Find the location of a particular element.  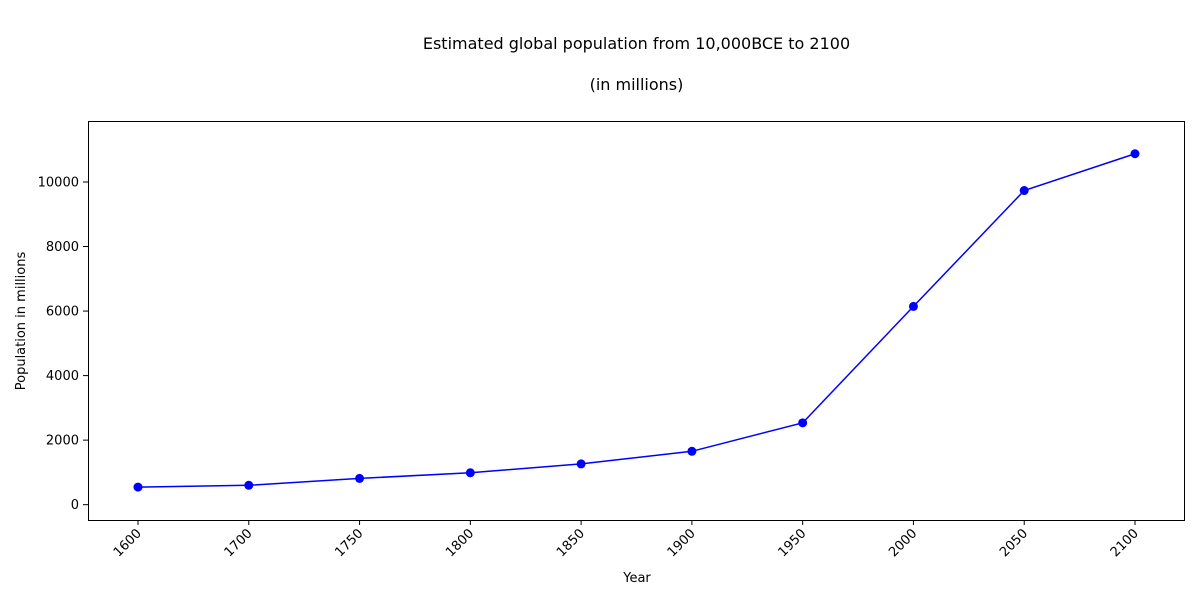

x-tick-label: 2050 is located at coordinates (1014, 543).